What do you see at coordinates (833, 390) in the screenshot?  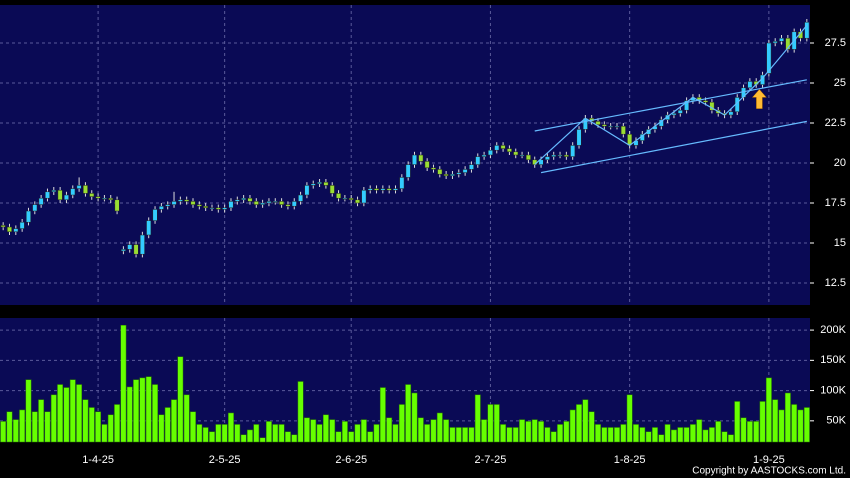 I see `y2-tick-label: 100K` at bounding box center [833, 390].